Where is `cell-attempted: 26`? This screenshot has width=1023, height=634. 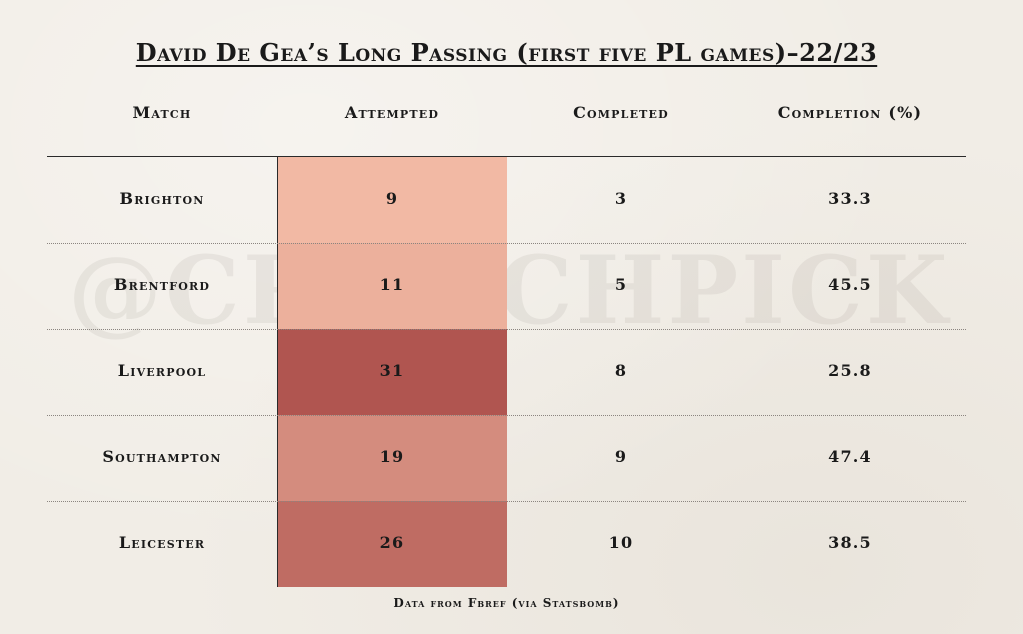 cell-attempted: 26 is located at coordinates (392, 542).